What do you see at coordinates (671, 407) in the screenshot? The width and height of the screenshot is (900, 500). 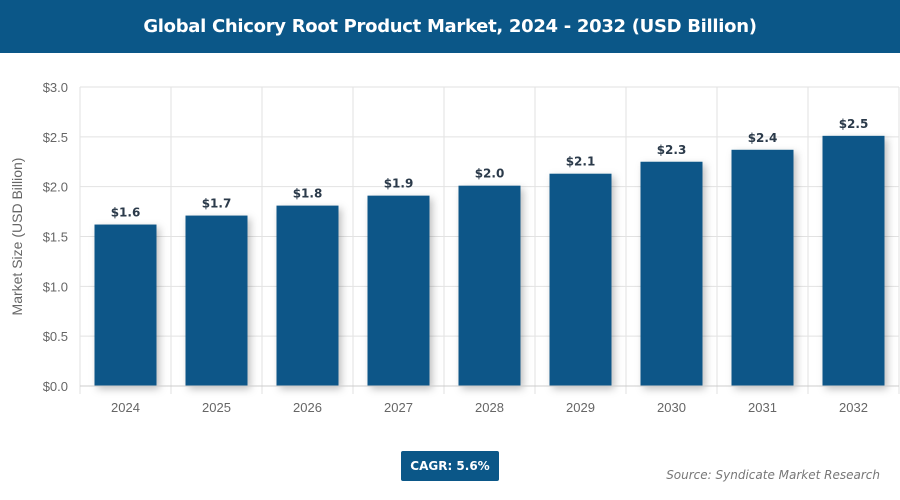 I see `x-tick-label: 2030` at bounding box center [671, 407].